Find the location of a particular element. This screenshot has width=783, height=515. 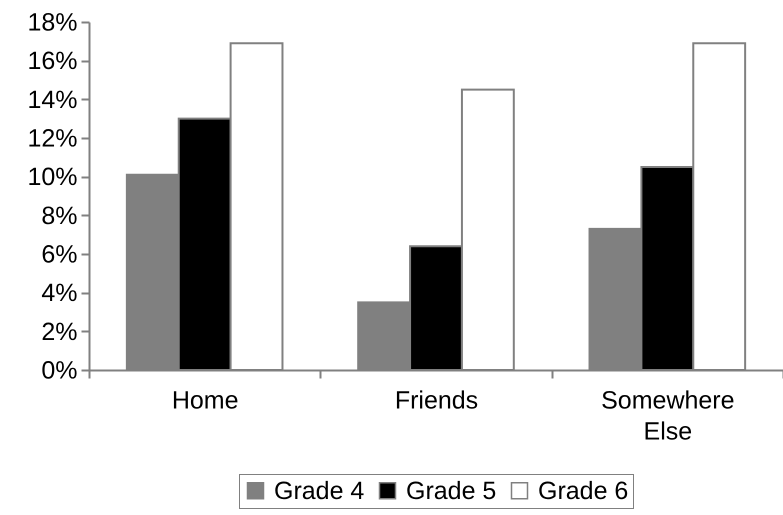

legend-label: Grade 6 is located at coordinates (583, 490).